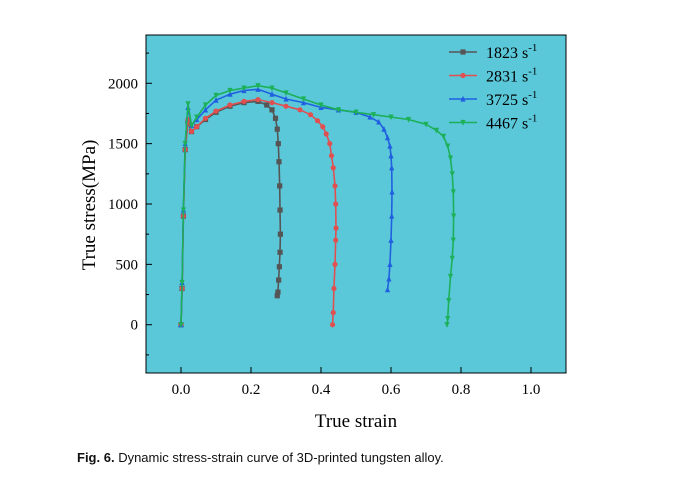 This screenshot has height=484, width=675. I want to click on y-tick-label: 500, so click(127, 265).